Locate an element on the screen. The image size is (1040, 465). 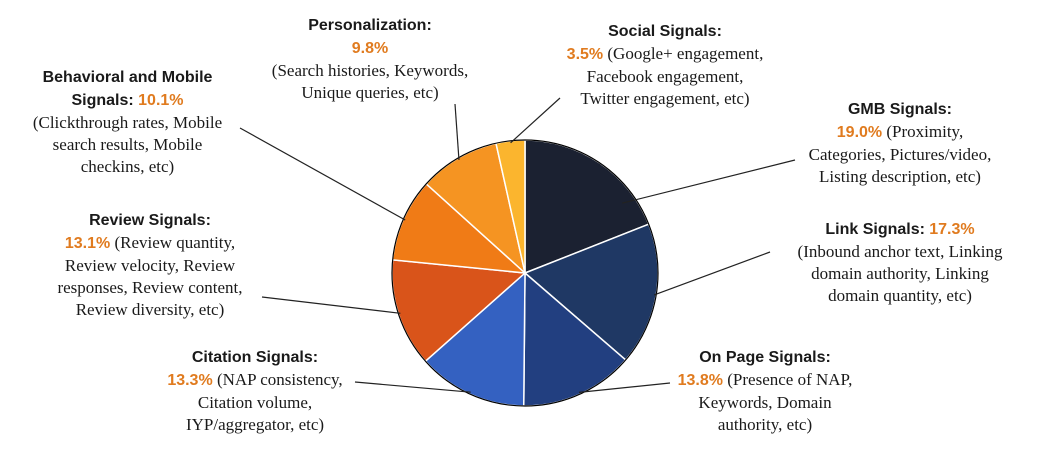
pie-outline is located at coordinates (525, 273).